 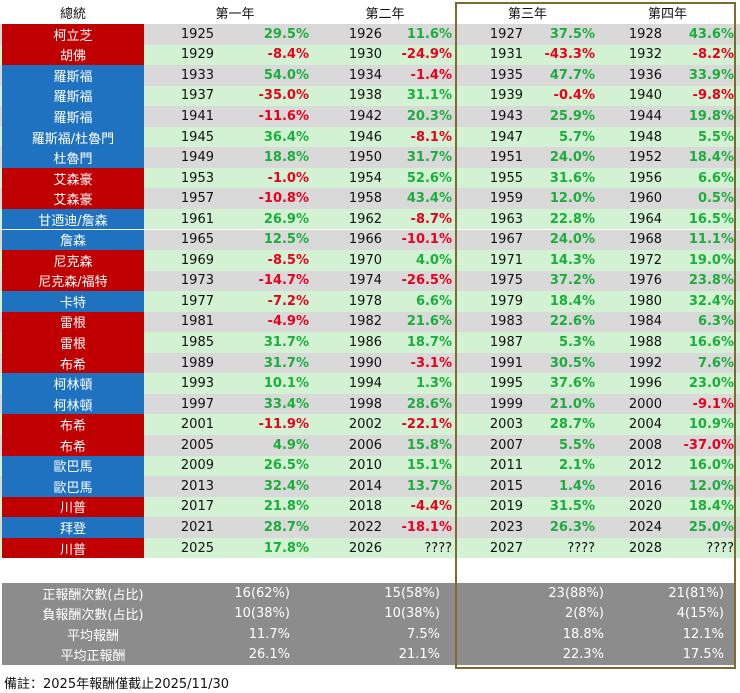 What do you see at coordinates (645, 363) in the screenshot?
I see `year-cell: 1992` at bounding box center [645, 363].